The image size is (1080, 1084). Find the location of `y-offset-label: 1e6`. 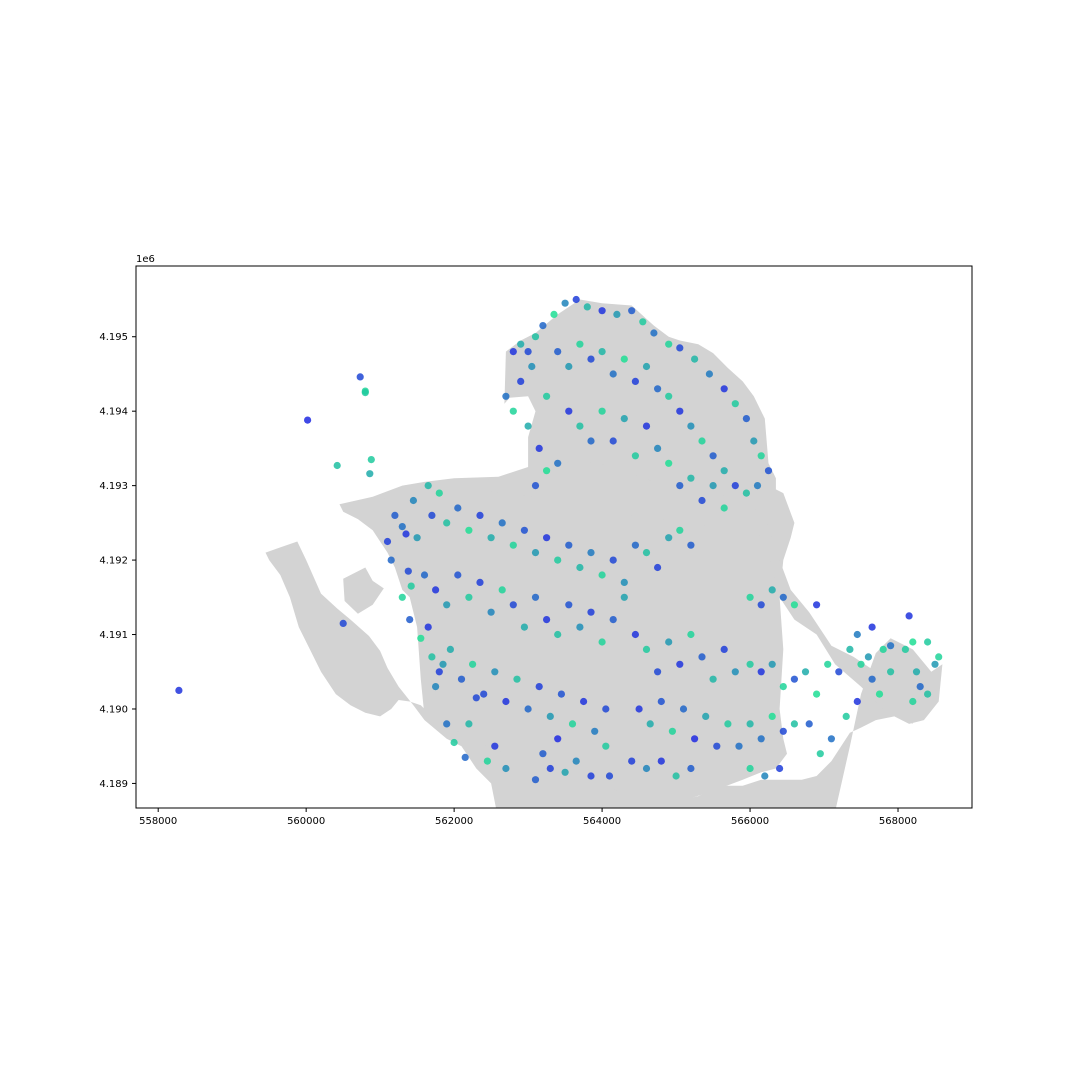

y-offset-label: 1e6 is located at coordinates (145, 259).